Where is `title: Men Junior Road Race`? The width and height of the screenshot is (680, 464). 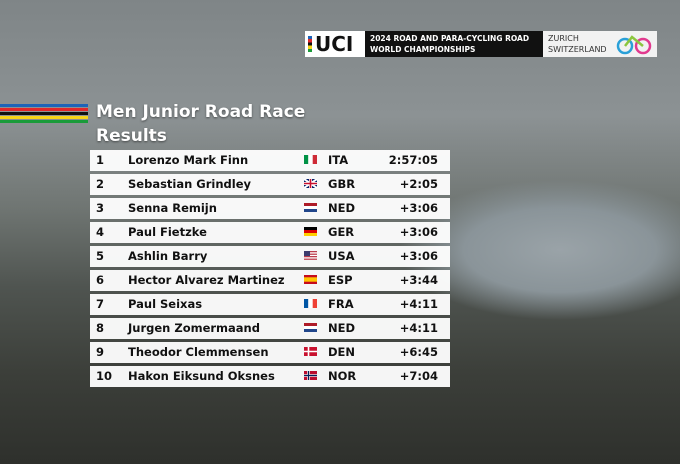 title: Men Junior Road Race is located at coordinates (201, 112).